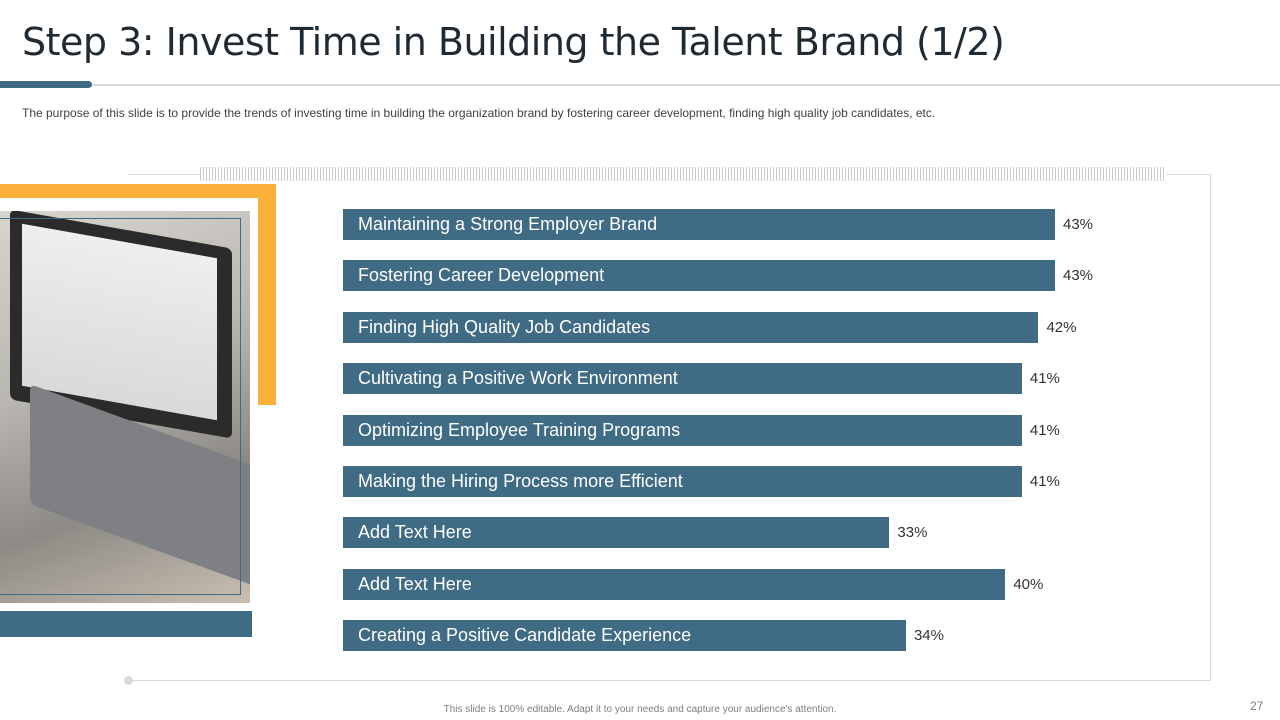 This screenshot has width=1280, height=720. I want to click on bar-value-7: 33%, so click(912, 533).